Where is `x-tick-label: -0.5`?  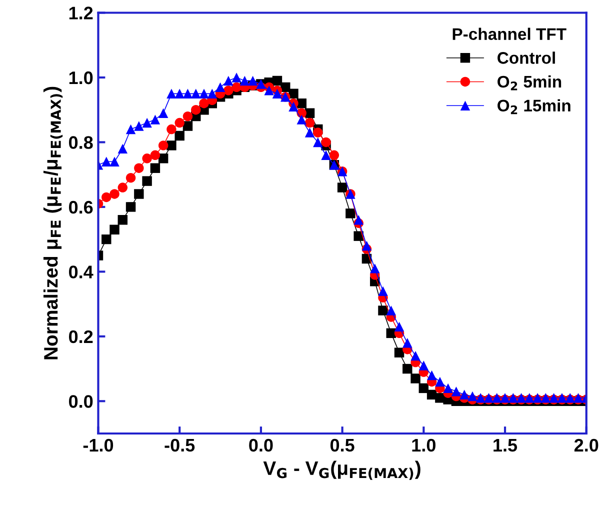
x-tick-label: -0.5 is located at coordinates (179, 445).